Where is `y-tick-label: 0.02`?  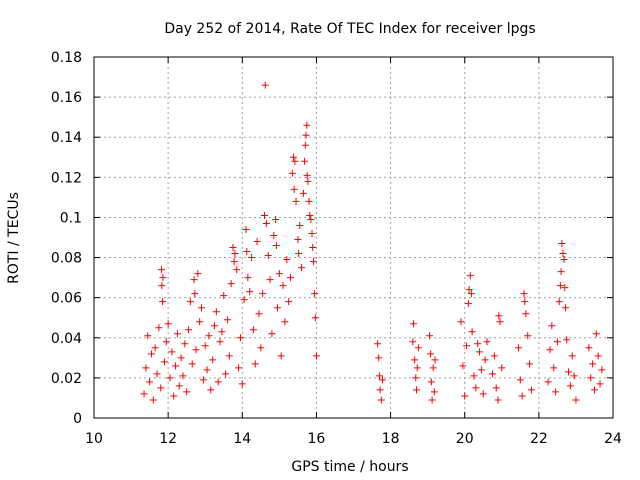 y-tick-label: 0.02 is located at coordinates (66, 379).